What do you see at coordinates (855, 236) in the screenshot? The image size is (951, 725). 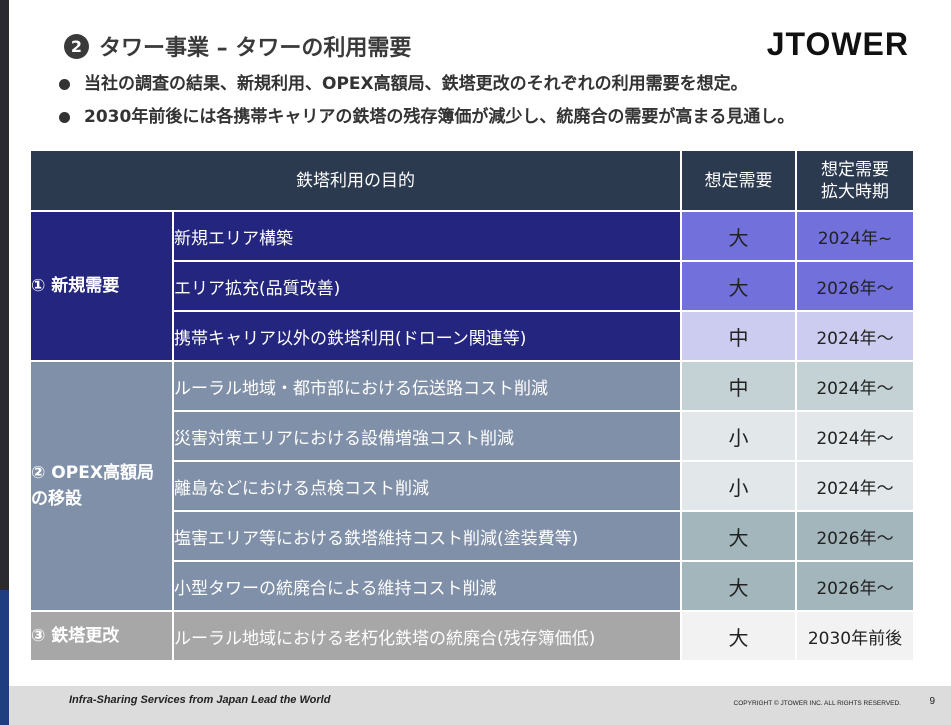 I see `period-cell: 2024年~` at bounding box center [855, 236].